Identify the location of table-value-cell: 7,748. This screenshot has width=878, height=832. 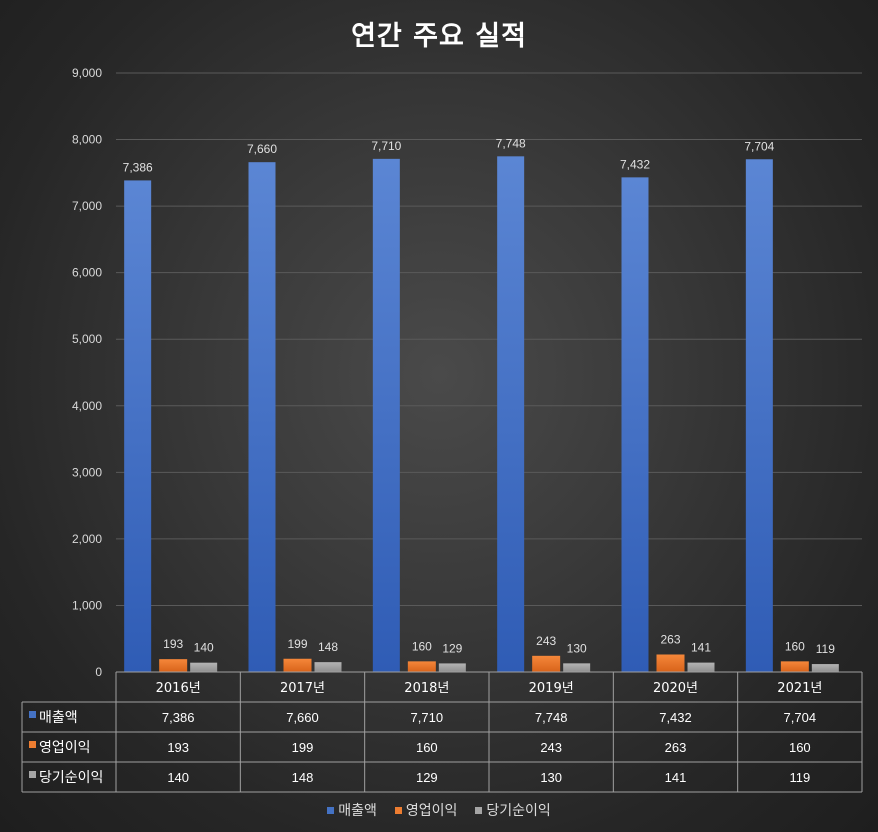
(551, 717).